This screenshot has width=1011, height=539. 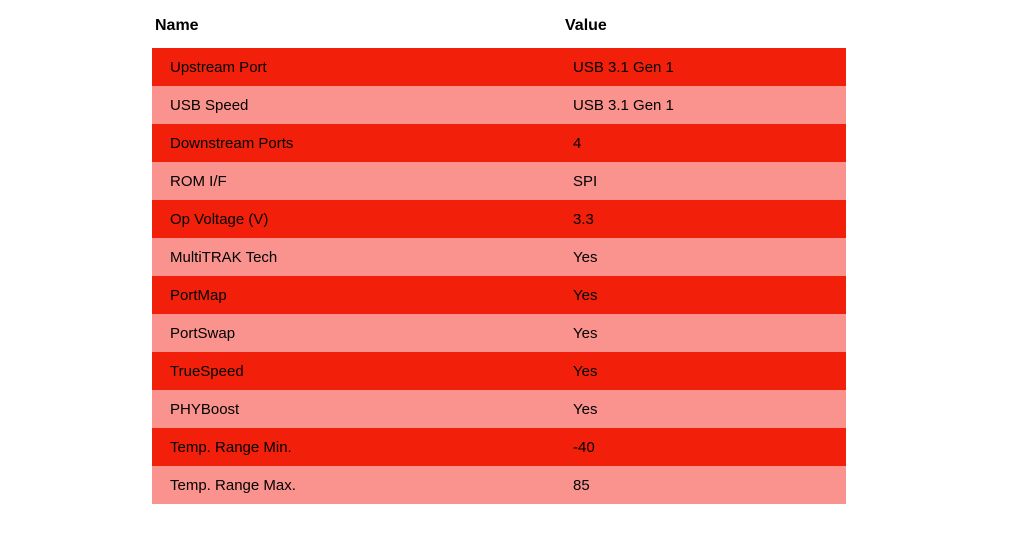 I want to click on table-row: ROM I/F SPI, so click(x=499, y=181).